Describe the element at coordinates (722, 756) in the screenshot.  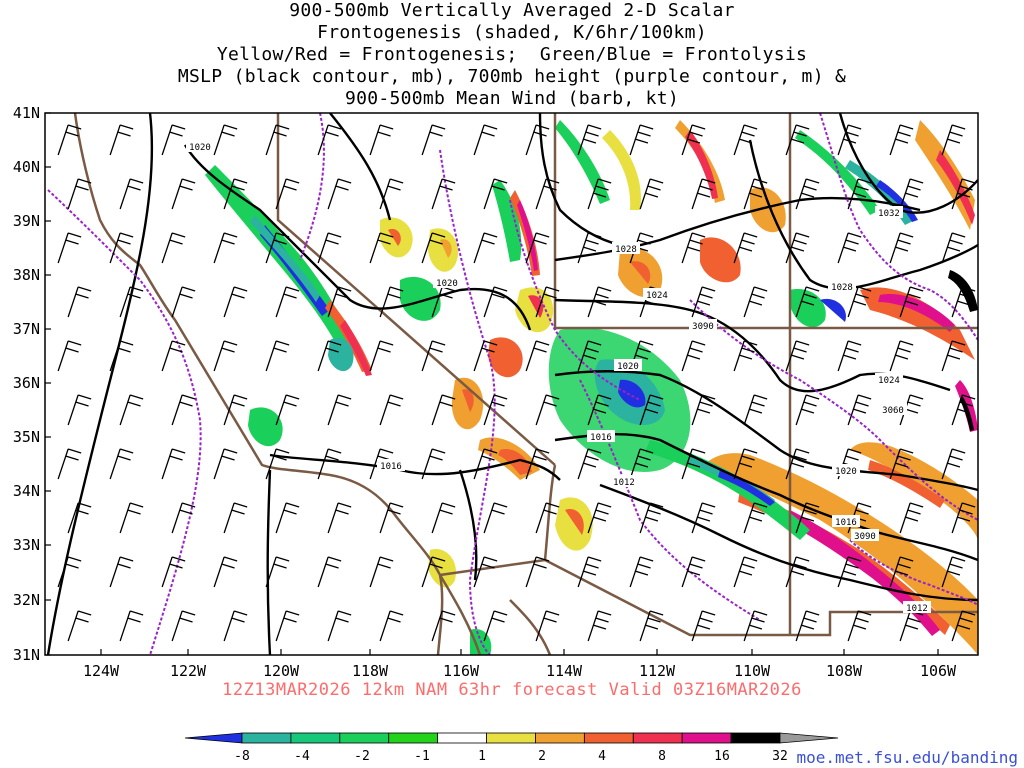
I see `colorbar-tick-label: 16` at that location.